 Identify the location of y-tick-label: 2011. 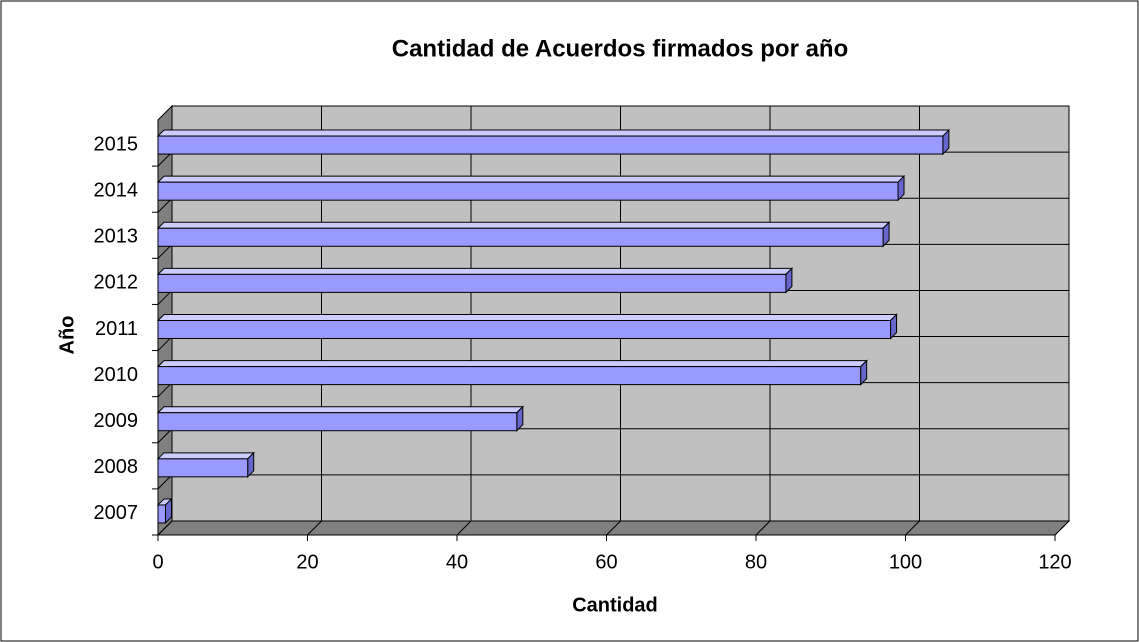
(116, 329).